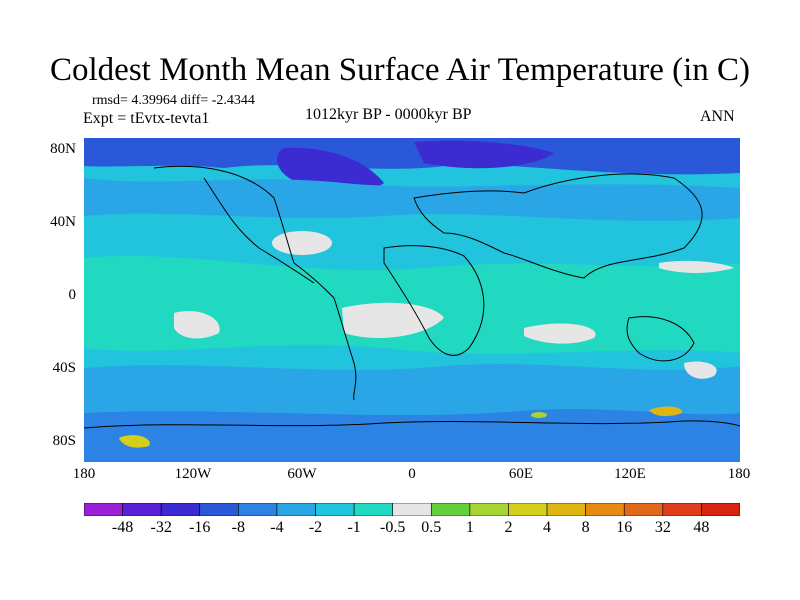  What do you see at coordinates (666, 411) in the screenshot?
I see `east-antarctic-warm-patch` at bounding box center [666, 411].